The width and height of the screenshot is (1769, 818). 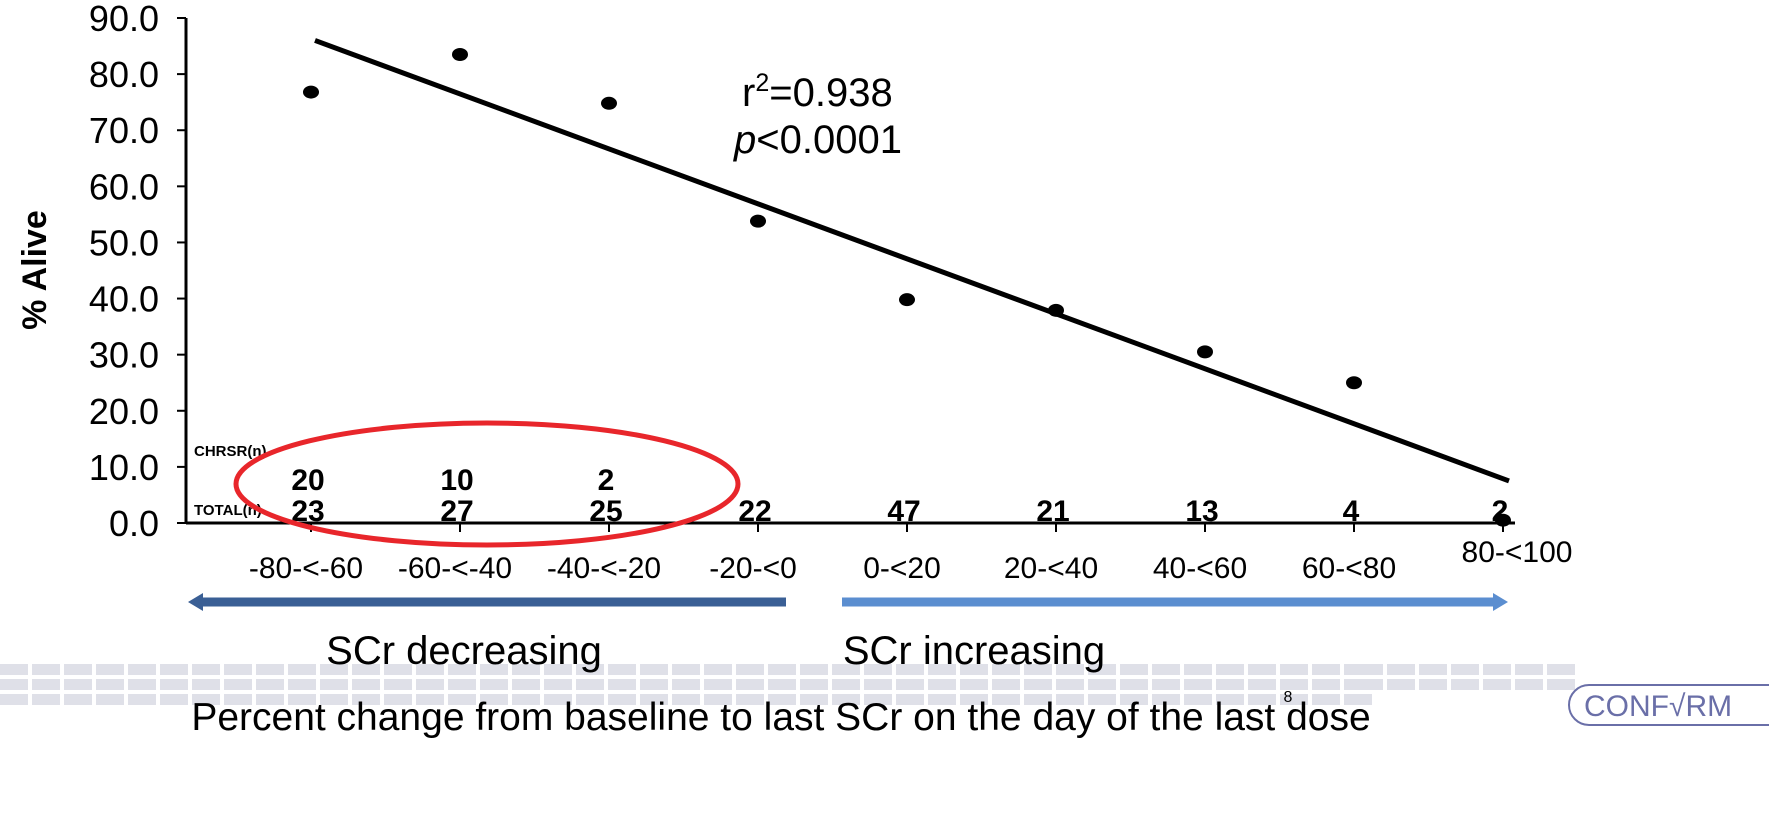 What do you see at coordinates (762, 83) in the screenshot?
I see `r2-sup: 2` at bounding box center [762, 83].